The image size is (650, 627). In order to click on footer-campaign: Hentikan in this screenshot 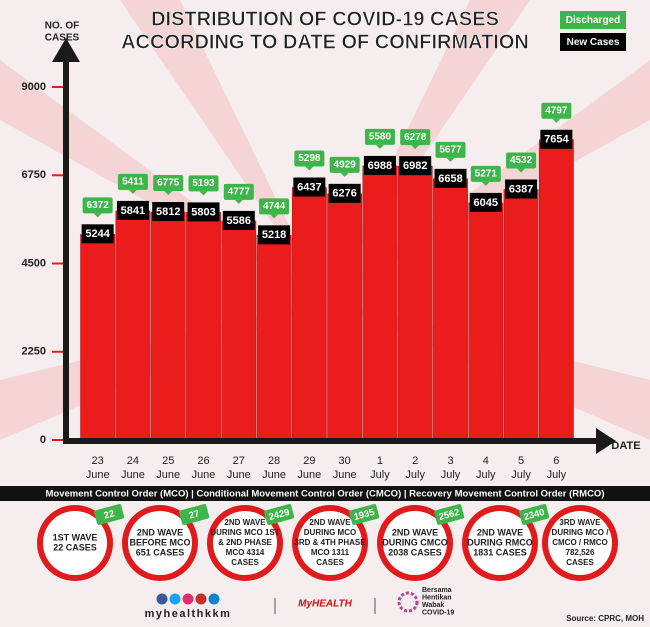, I will do `click(437, 597)`.